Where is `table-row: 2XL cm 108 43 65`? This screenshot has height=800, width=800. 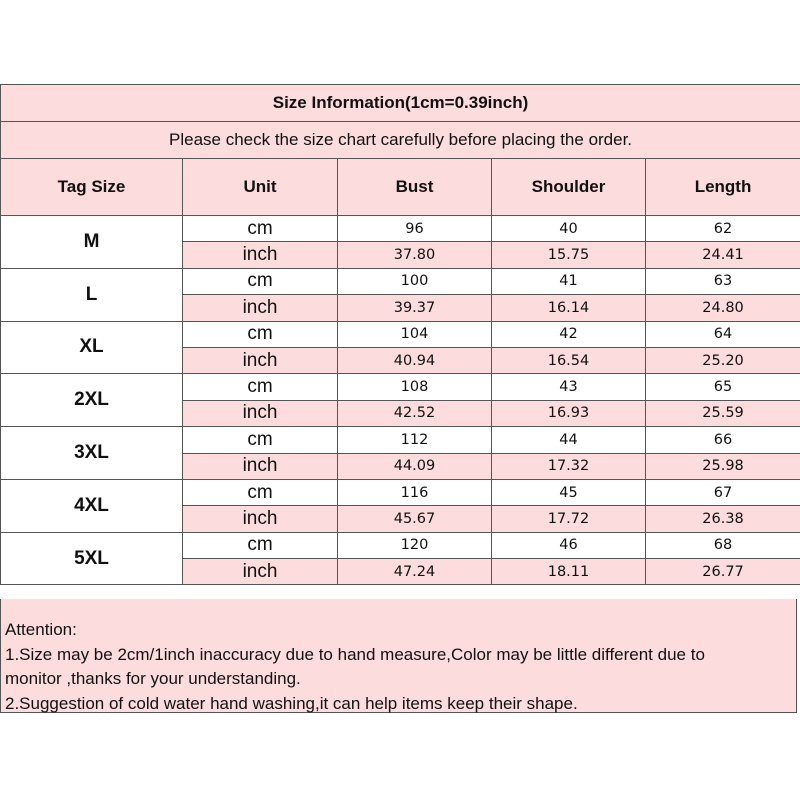
table-row: 2XL cm 108 43 65 is located at coordinates (400, 400).